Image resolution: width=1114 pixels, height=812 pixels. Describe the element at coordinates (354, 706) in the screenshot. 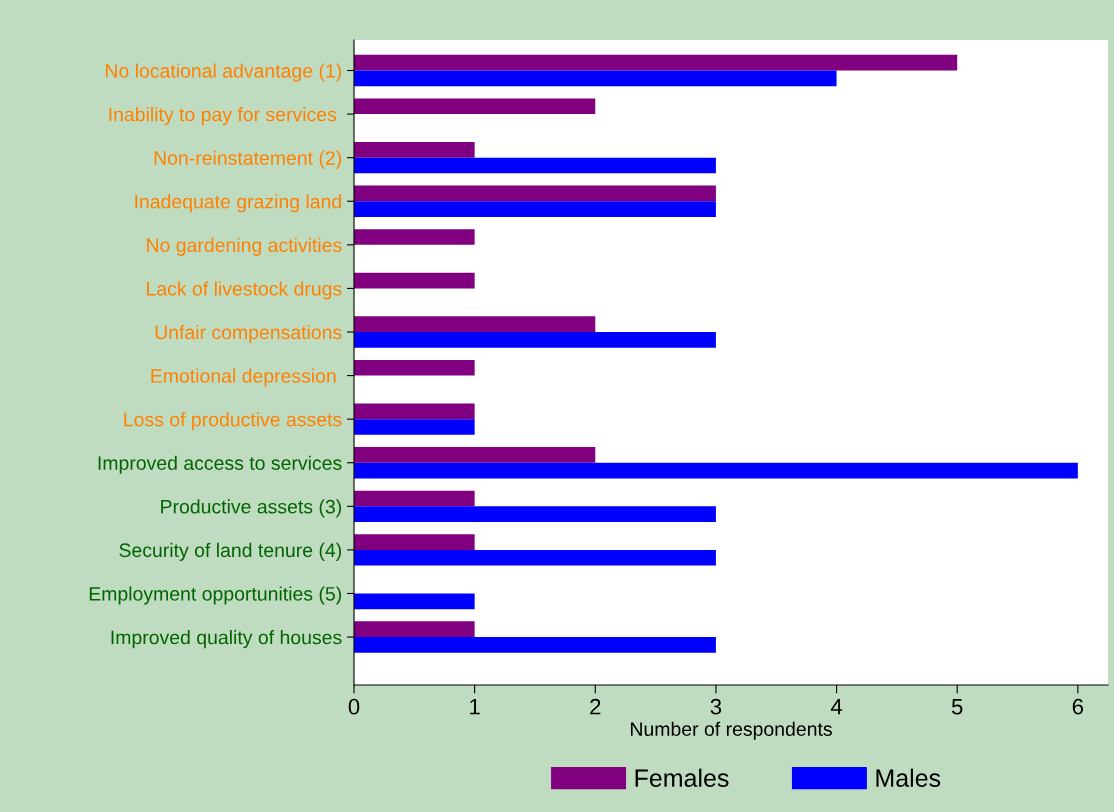

I see `x-tick-label: 0` at that location.